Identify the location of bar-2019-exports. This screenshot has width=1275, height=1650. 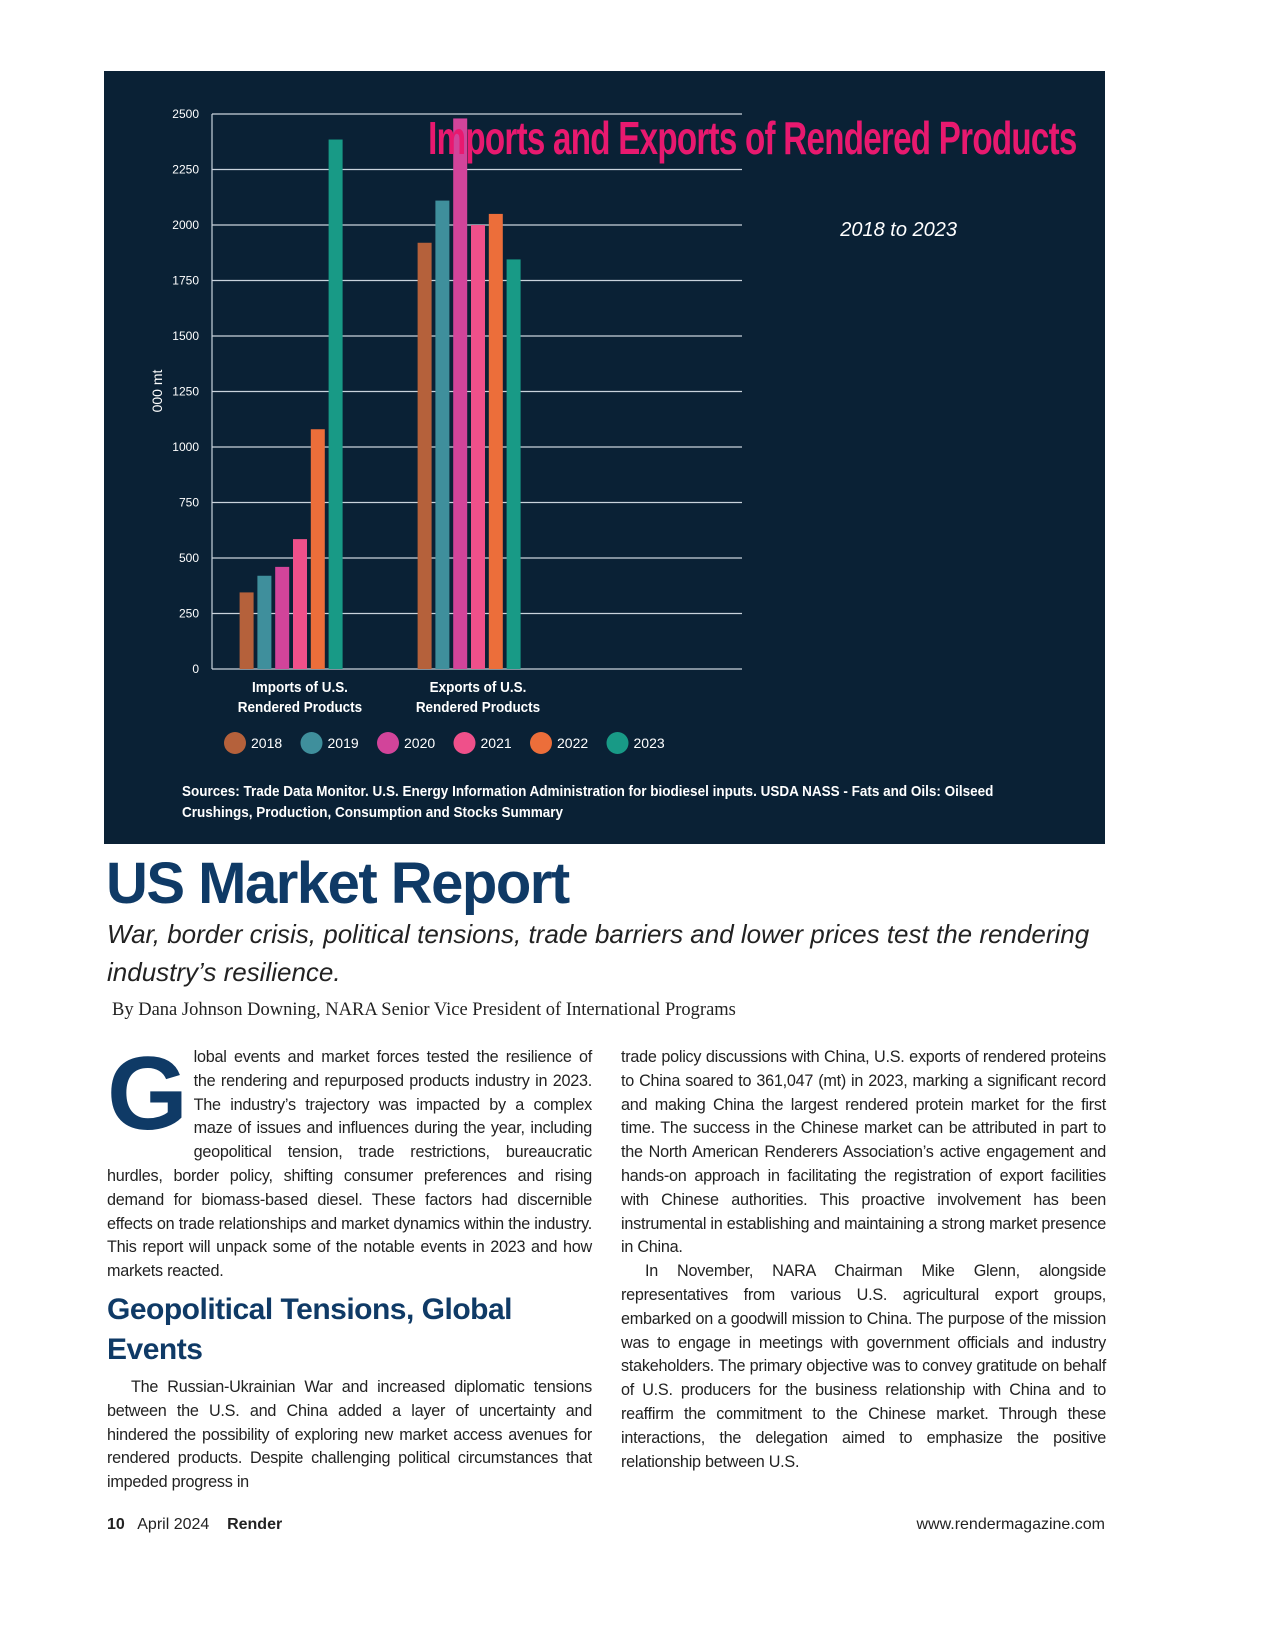
(442, 434).